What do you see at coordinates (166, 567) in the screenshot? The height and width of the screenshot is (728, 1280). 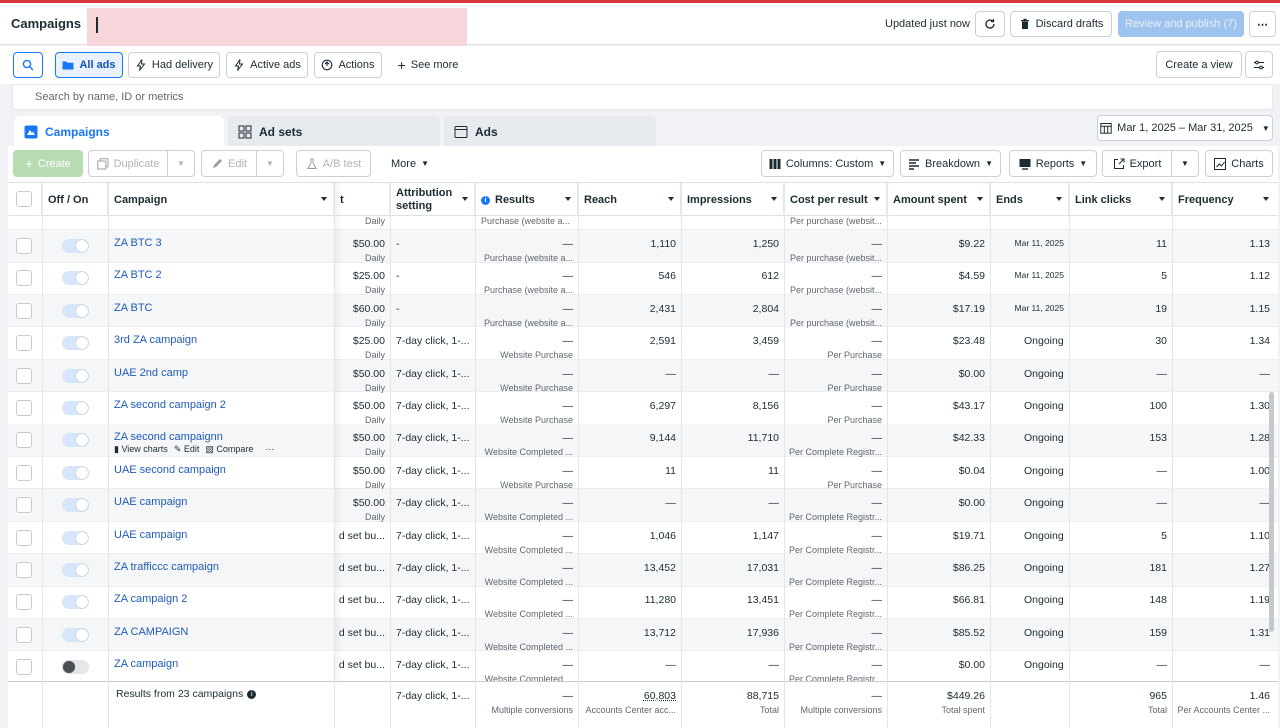 I see `campaign-name-link: ZA trafficcc campaign` at bounding box center [166, 567].